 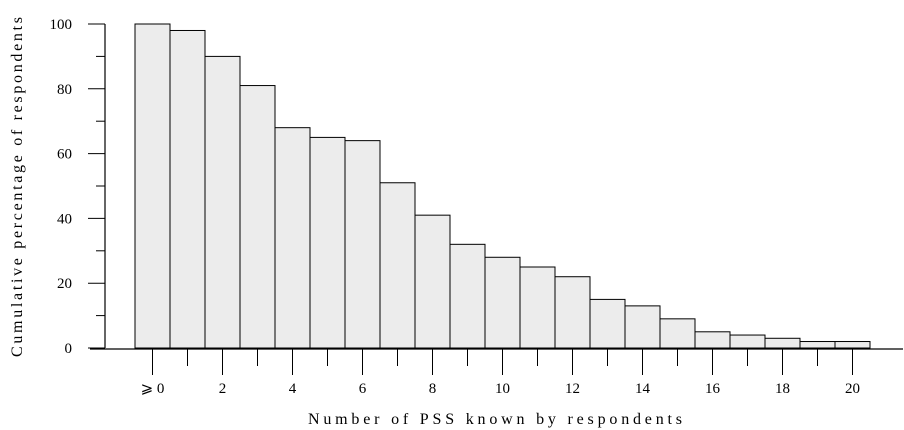 What do you see at coordinates (69, 349) in the screenshot?
I see `y-tick-label: 0` at bounding box center [69, 349].